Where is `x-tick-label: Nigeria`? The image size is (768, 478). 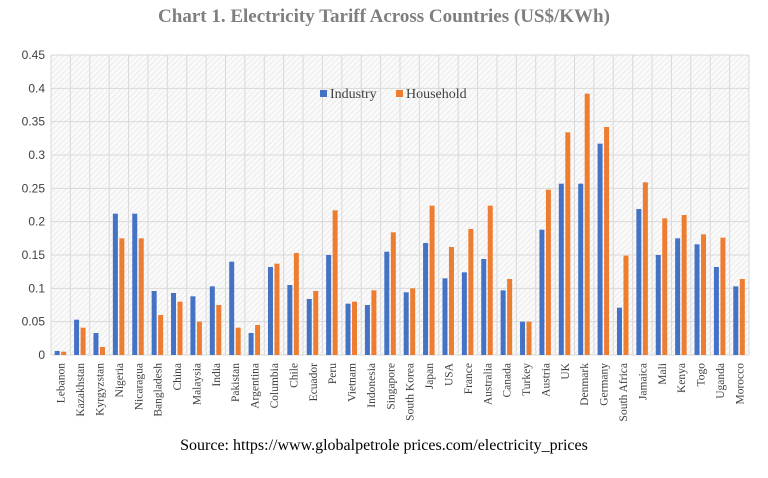 x-tick-label: Nigeria is located at coordinates (120, 380).